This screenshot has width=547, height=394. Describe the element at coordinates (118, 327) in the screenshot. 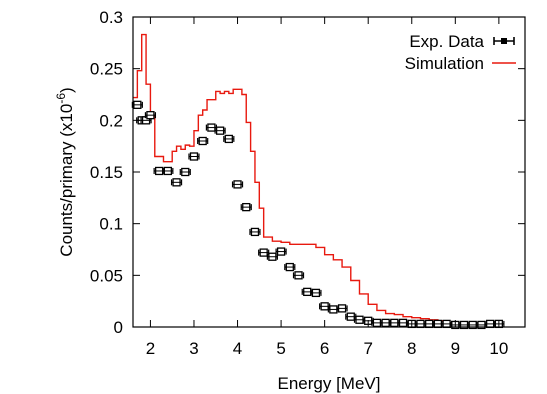

I see `y-tick-label: 0` at that location.